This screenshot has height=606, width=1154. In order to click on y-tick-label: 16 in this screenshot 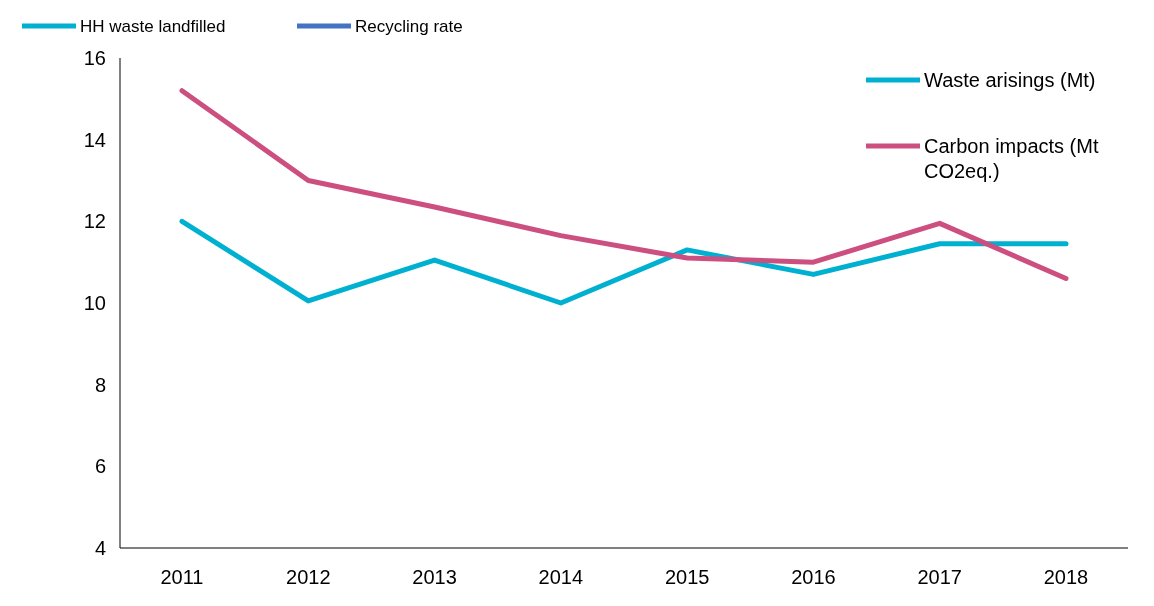, I will do `click(94, 58)`.